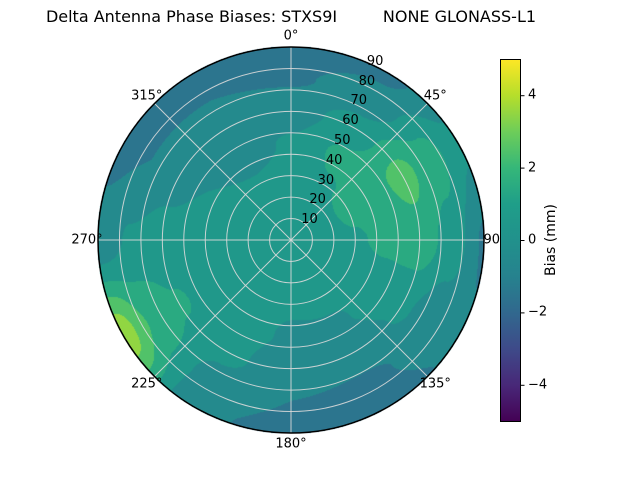 This screenshot has height=480, width=640. I want to click on colorbar-axis-label-box: Bias (mm), so click(551, 240).